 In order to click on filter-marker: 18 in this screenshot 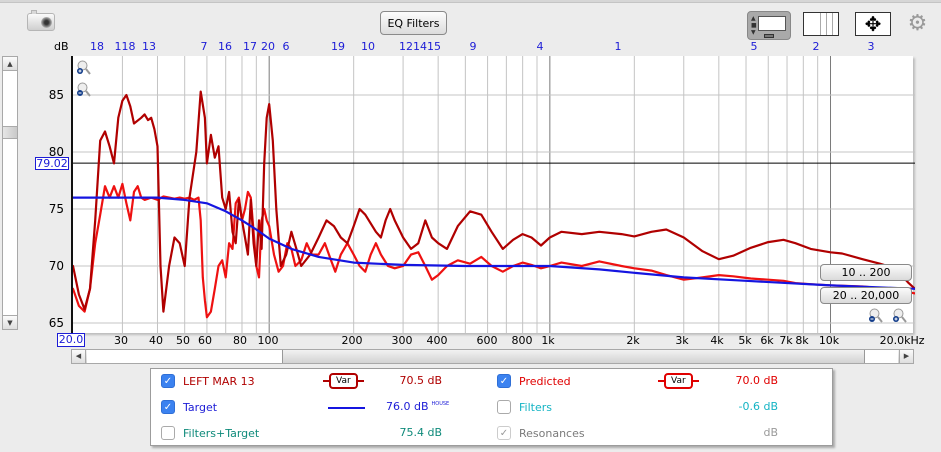, I will do `click(97, 46)`.